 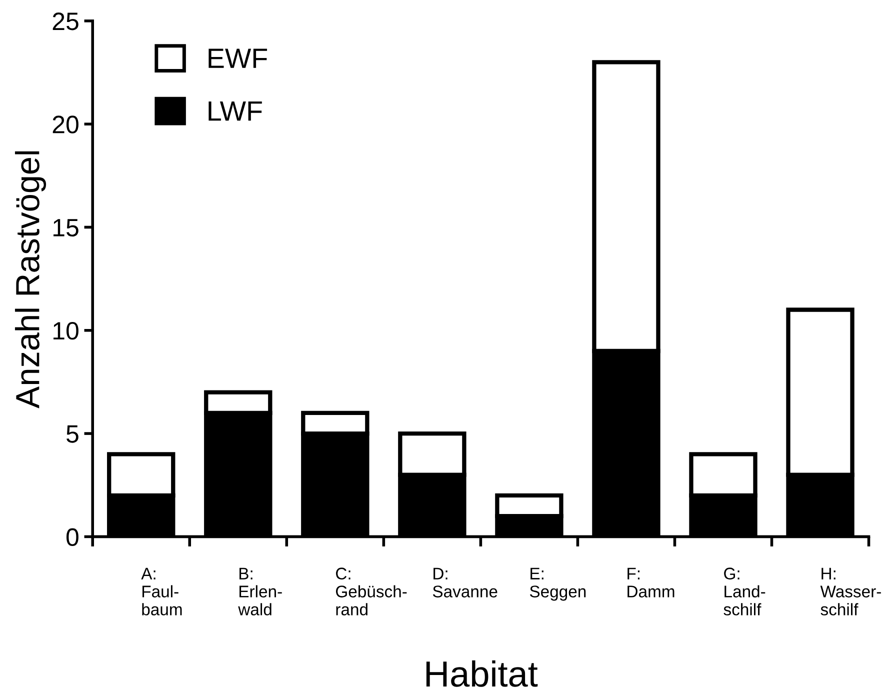 I want to click on x-tick-label: D: Savanne, so click(x=465, y=583).